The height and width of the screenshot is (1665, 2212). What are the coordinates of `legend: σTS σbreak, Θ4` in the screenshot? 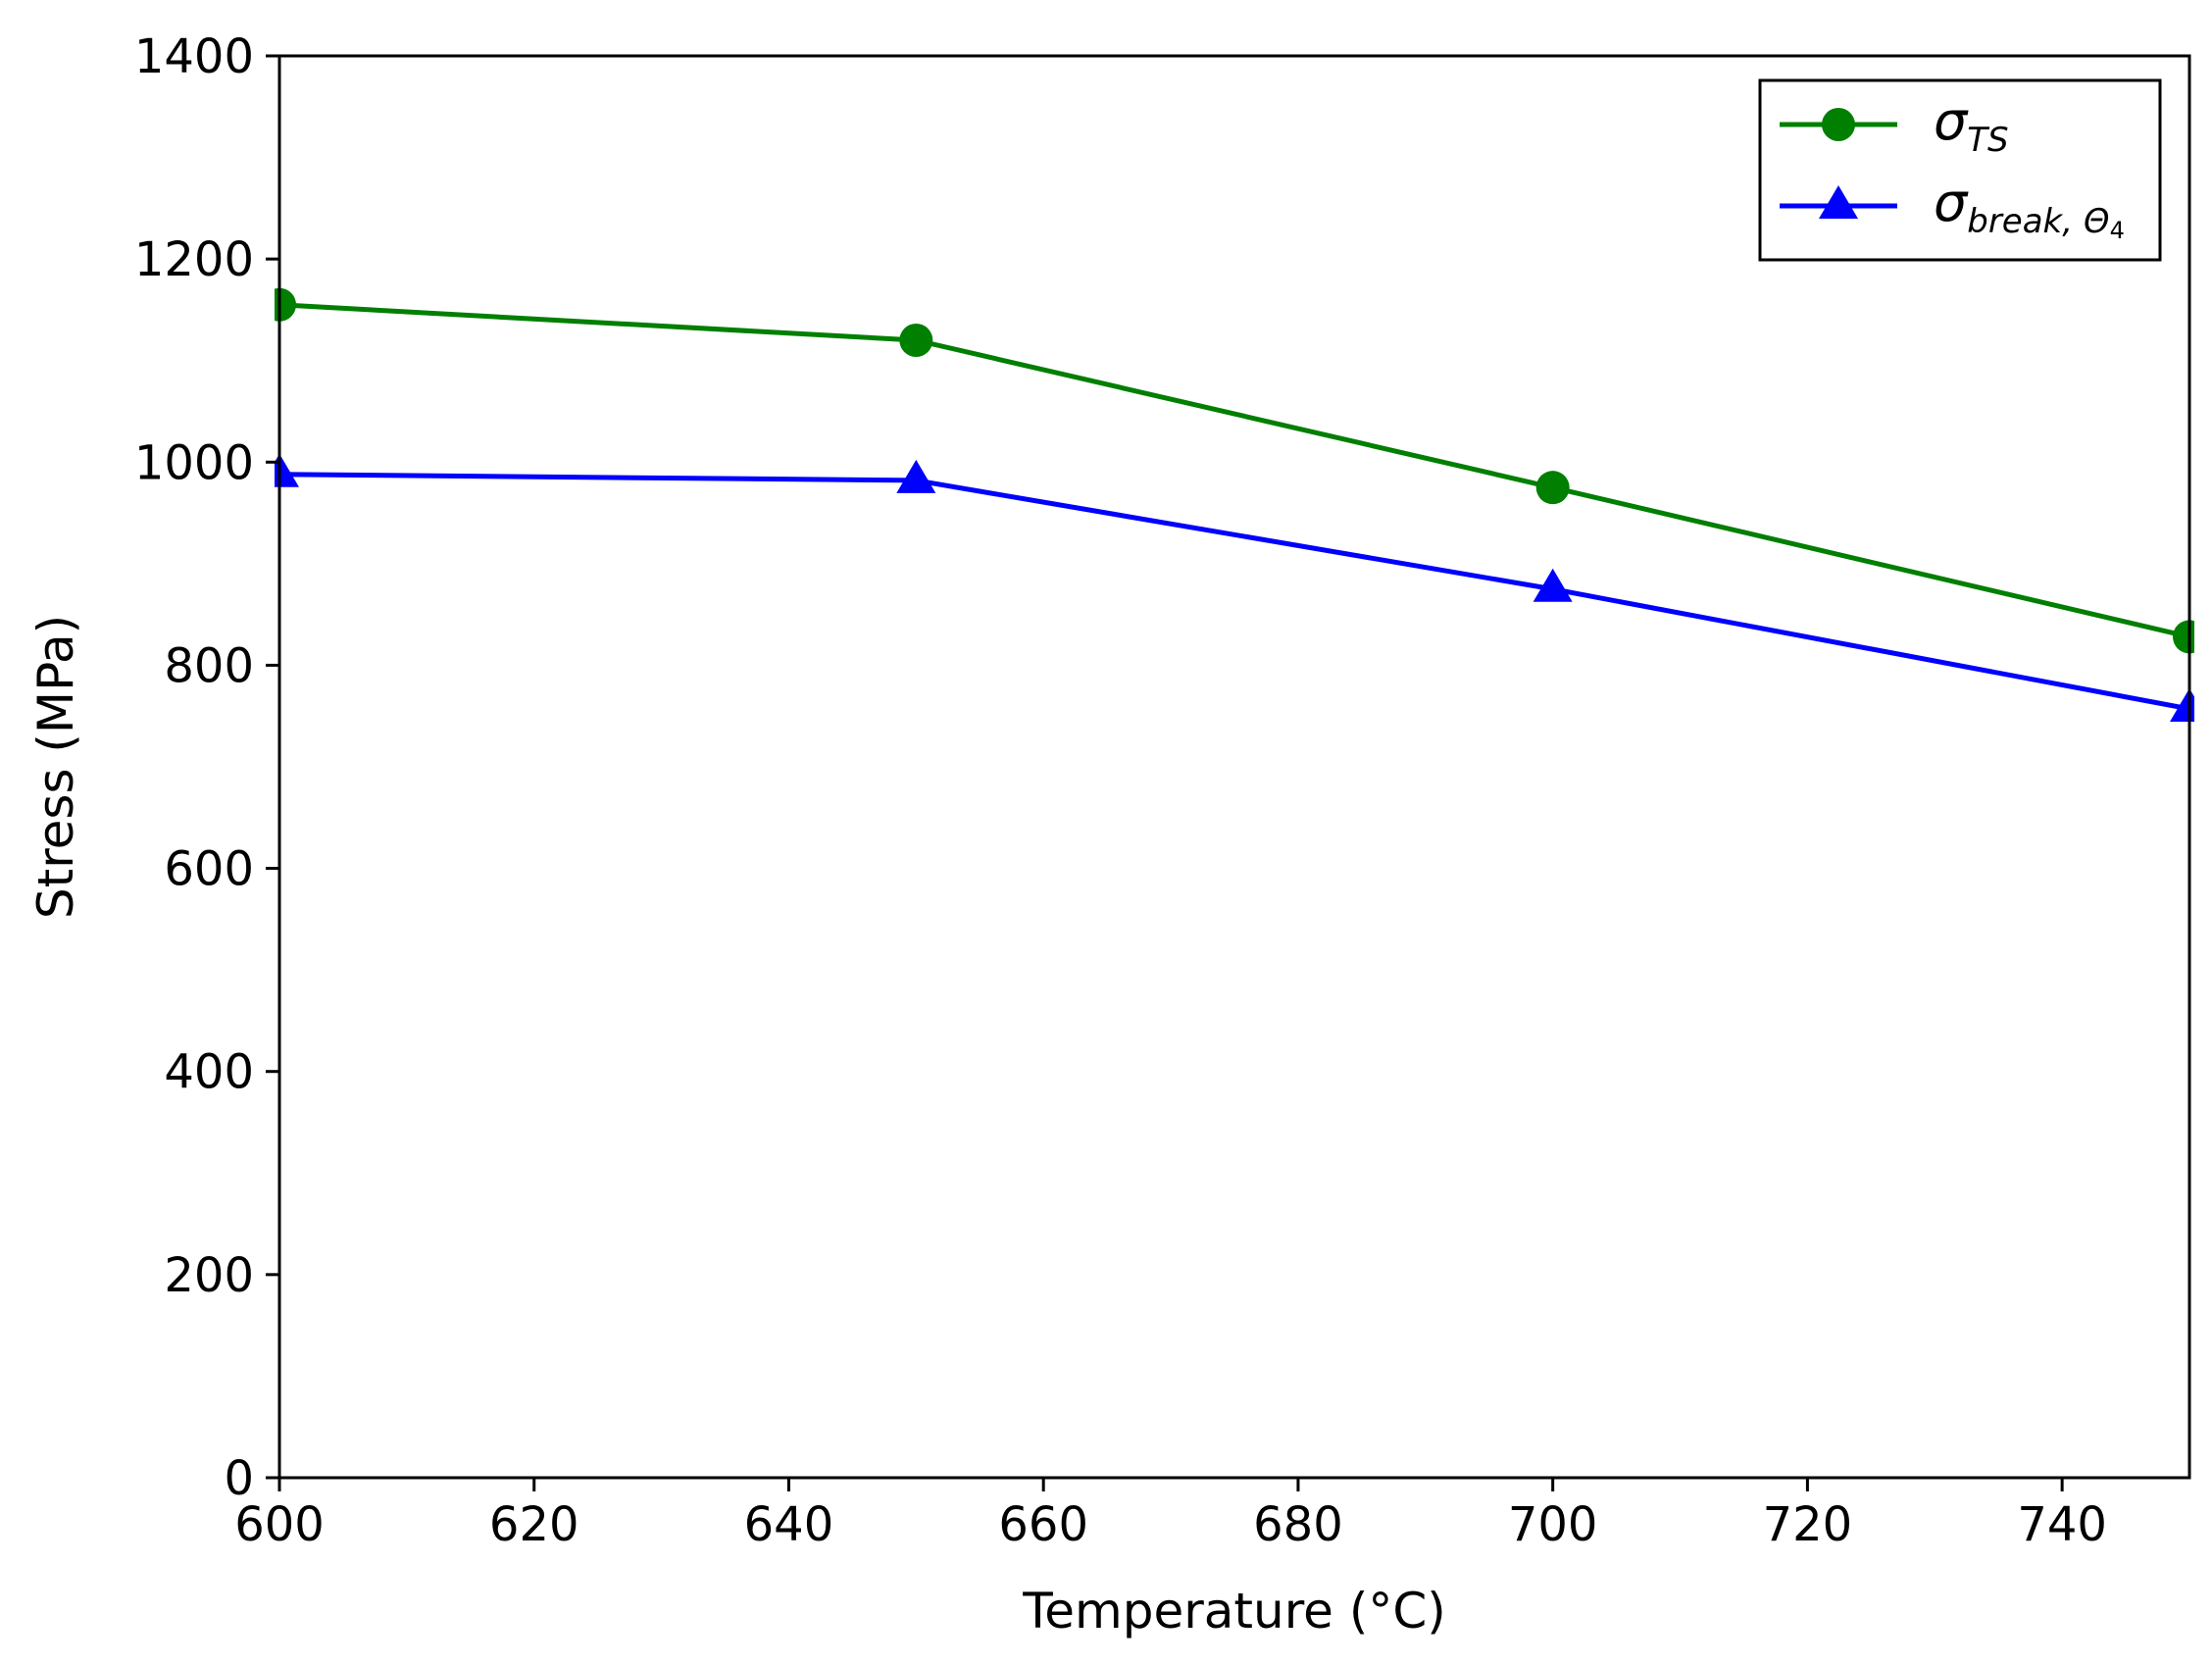 It's located at (1960, 170).